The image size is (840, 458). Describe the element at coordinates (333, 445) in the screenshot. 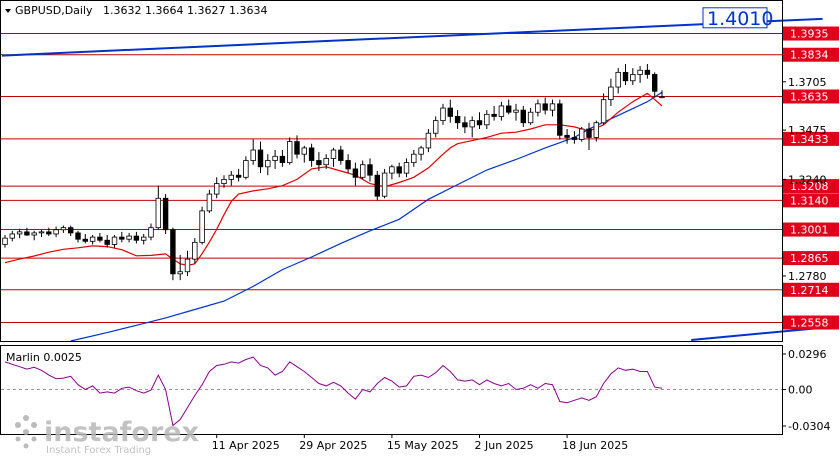

I see `time-tick-label: 29 Apr 2025` at that location.